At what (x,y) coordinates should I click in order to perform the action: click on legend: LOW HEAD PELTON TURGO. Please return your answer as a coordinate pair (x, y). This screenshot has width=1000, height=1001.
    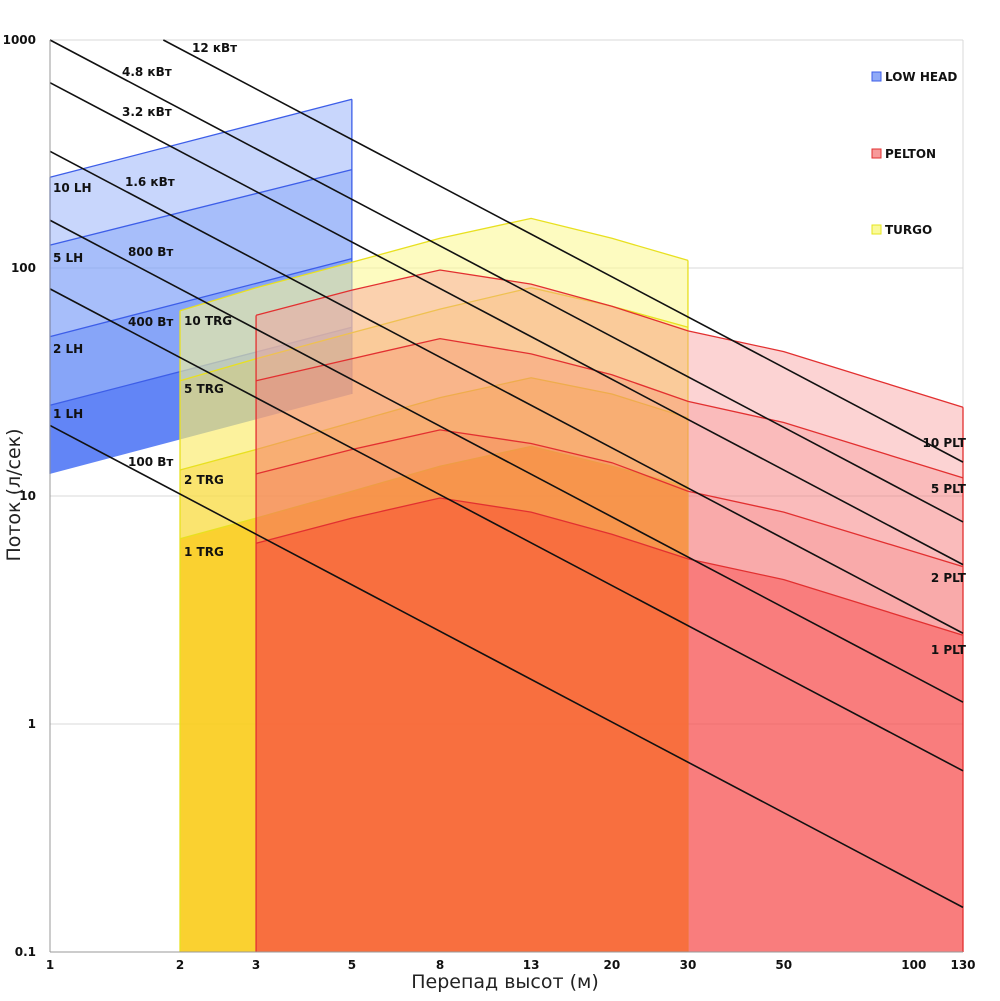
    Looking at the image, I should click on (914, 153).